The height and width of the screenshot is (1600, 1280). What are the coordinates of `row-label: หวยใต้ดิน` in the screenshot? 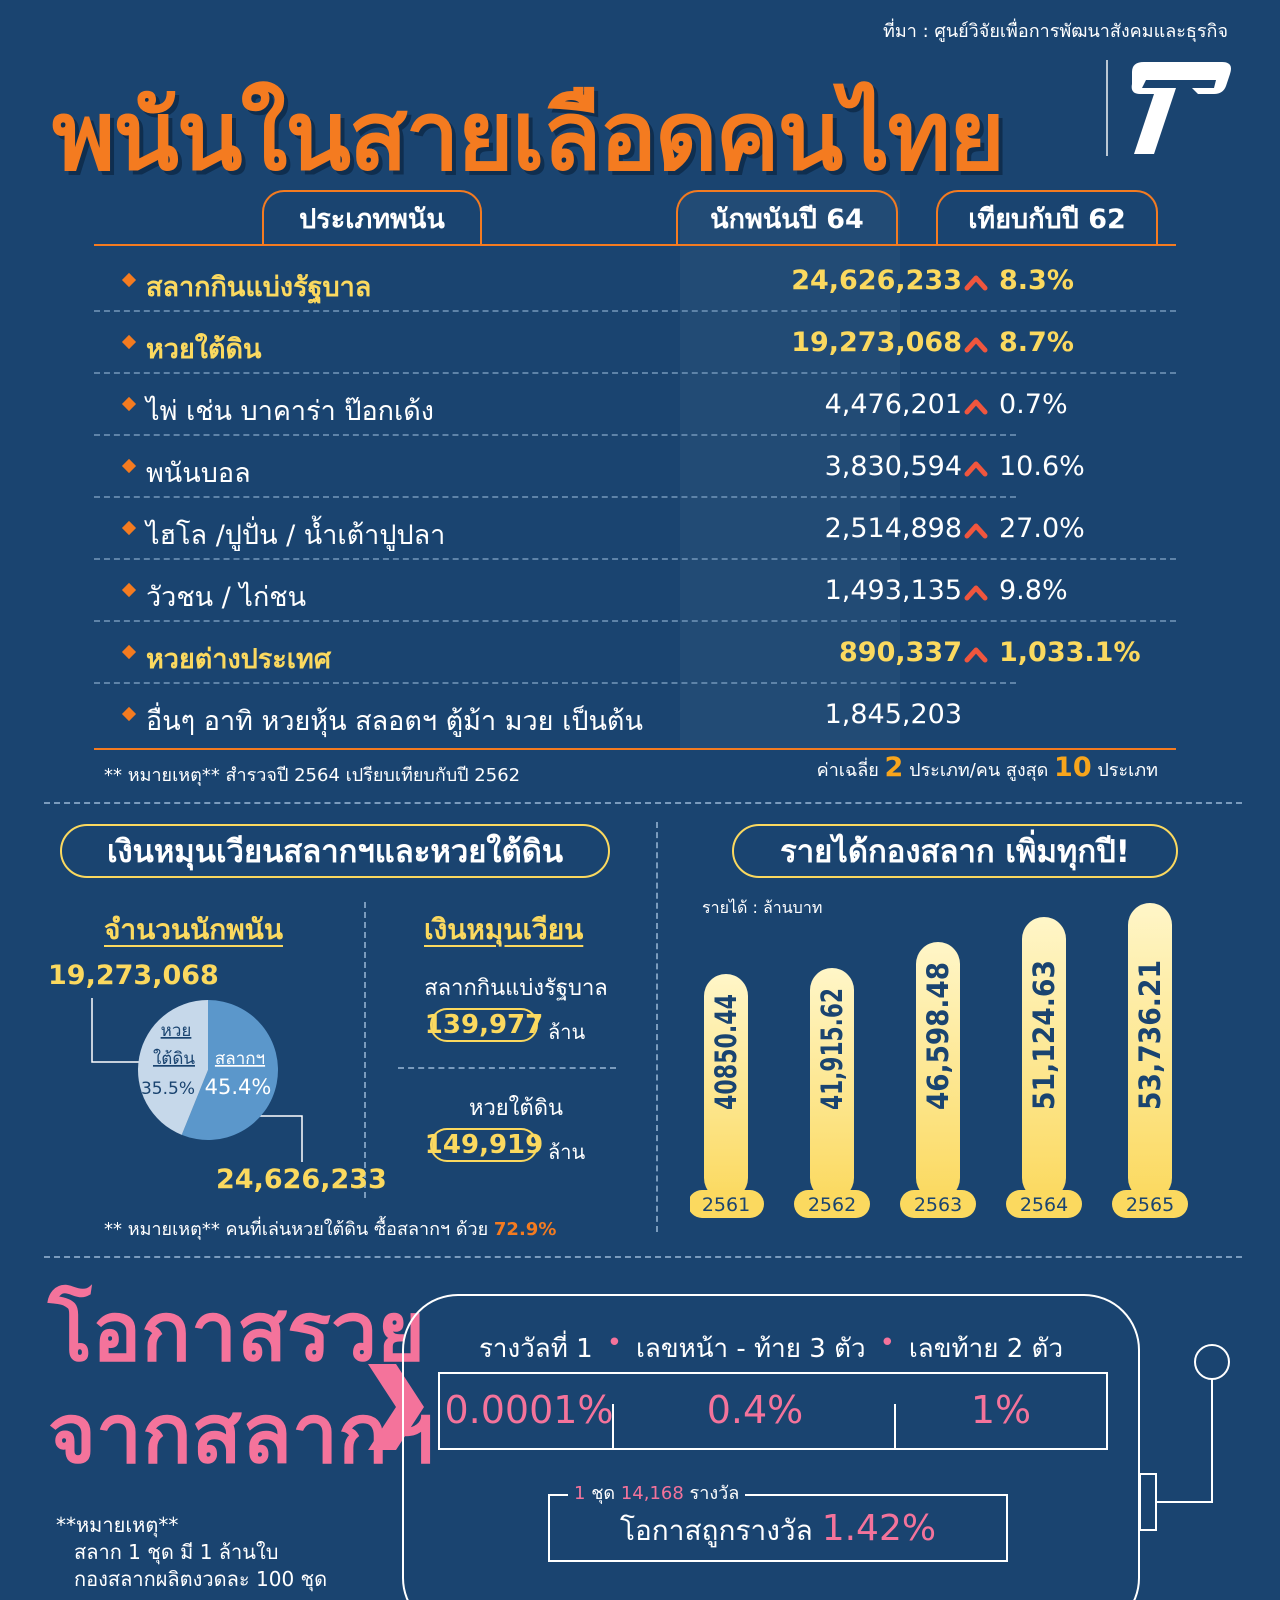 It's located at (204, 349).